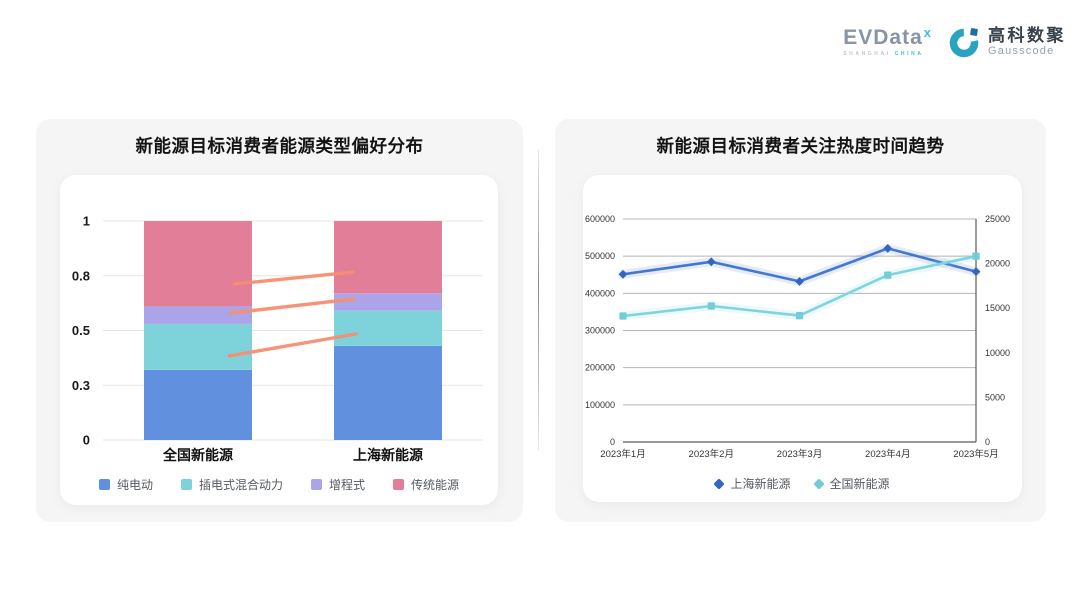 The width and height of the screenshot is (1080, 608). What do you see at coordinates (1027, 35) in the screenshot?
I see `gausscode-name-cn: 高科数聚` at bounding box center [1027, 35].